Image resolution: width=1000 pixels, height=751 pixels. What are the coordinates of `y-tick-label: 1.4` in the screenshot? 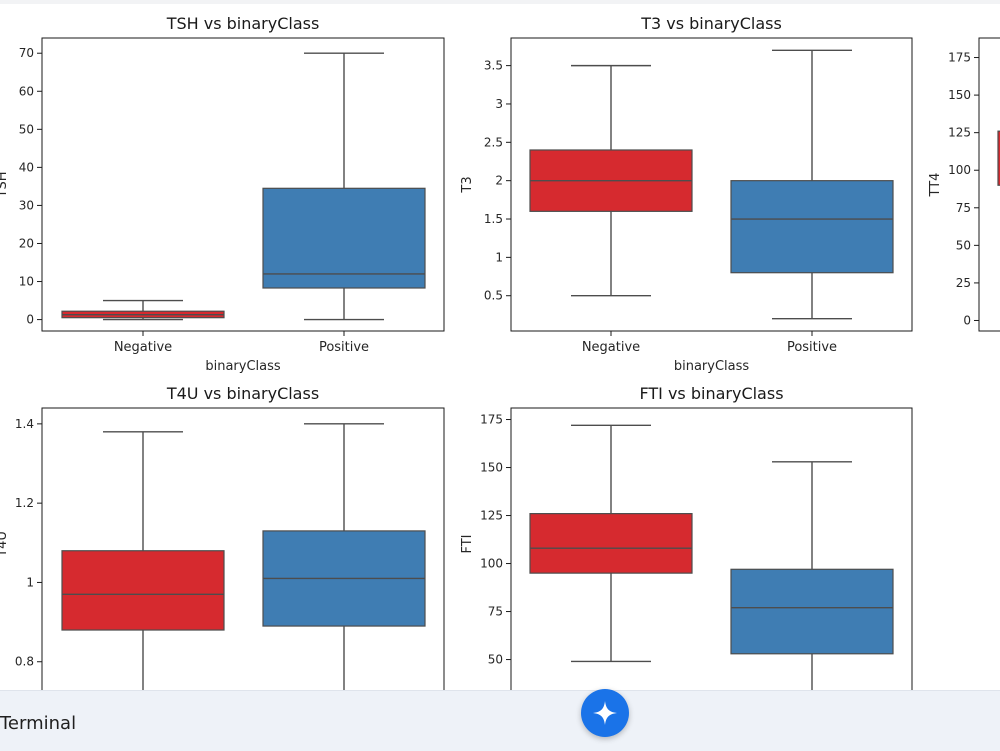 It's located at (24, 424).